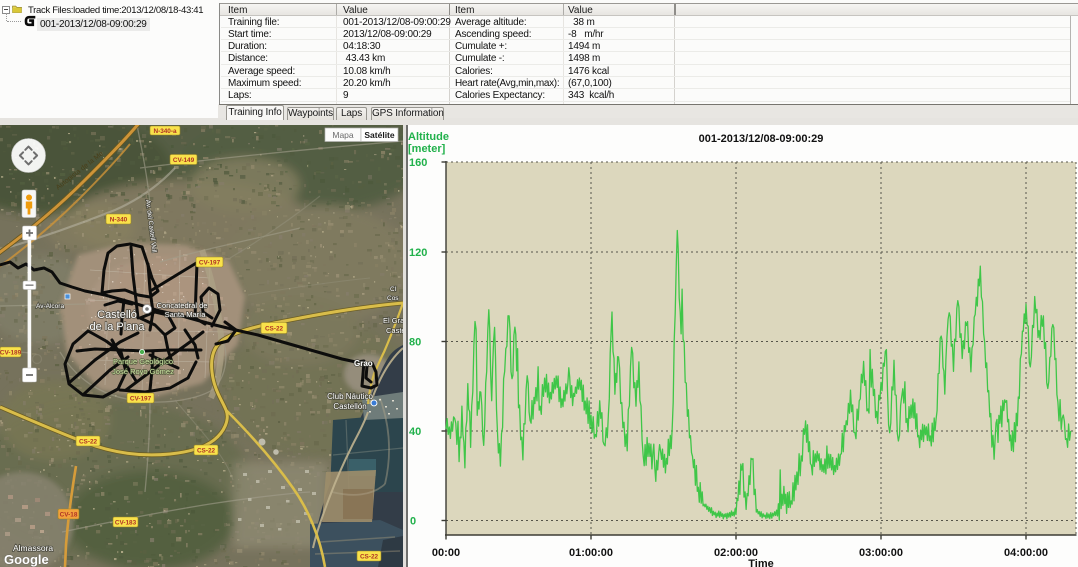 This screenshot has width=1078, height=567. What do you see at coordinates (26, 559) in the screenshot?
I see `svg-text: Google` at bounding box center [26, 559].